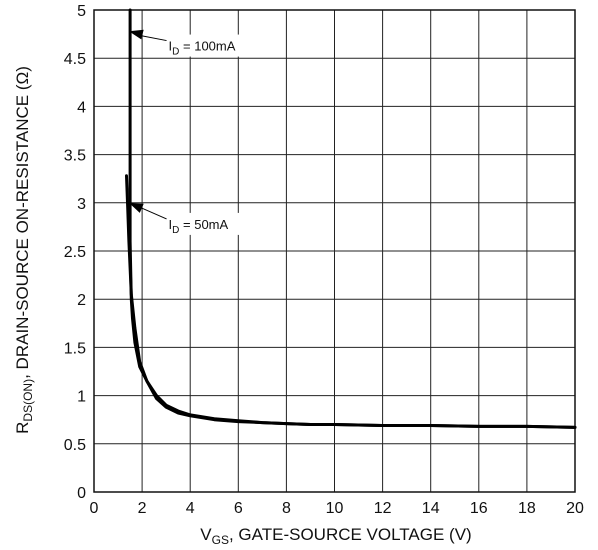  Describe the element at coordinates (81, 493) in the screenshot. I see `y-tick-label: 0` at that location.